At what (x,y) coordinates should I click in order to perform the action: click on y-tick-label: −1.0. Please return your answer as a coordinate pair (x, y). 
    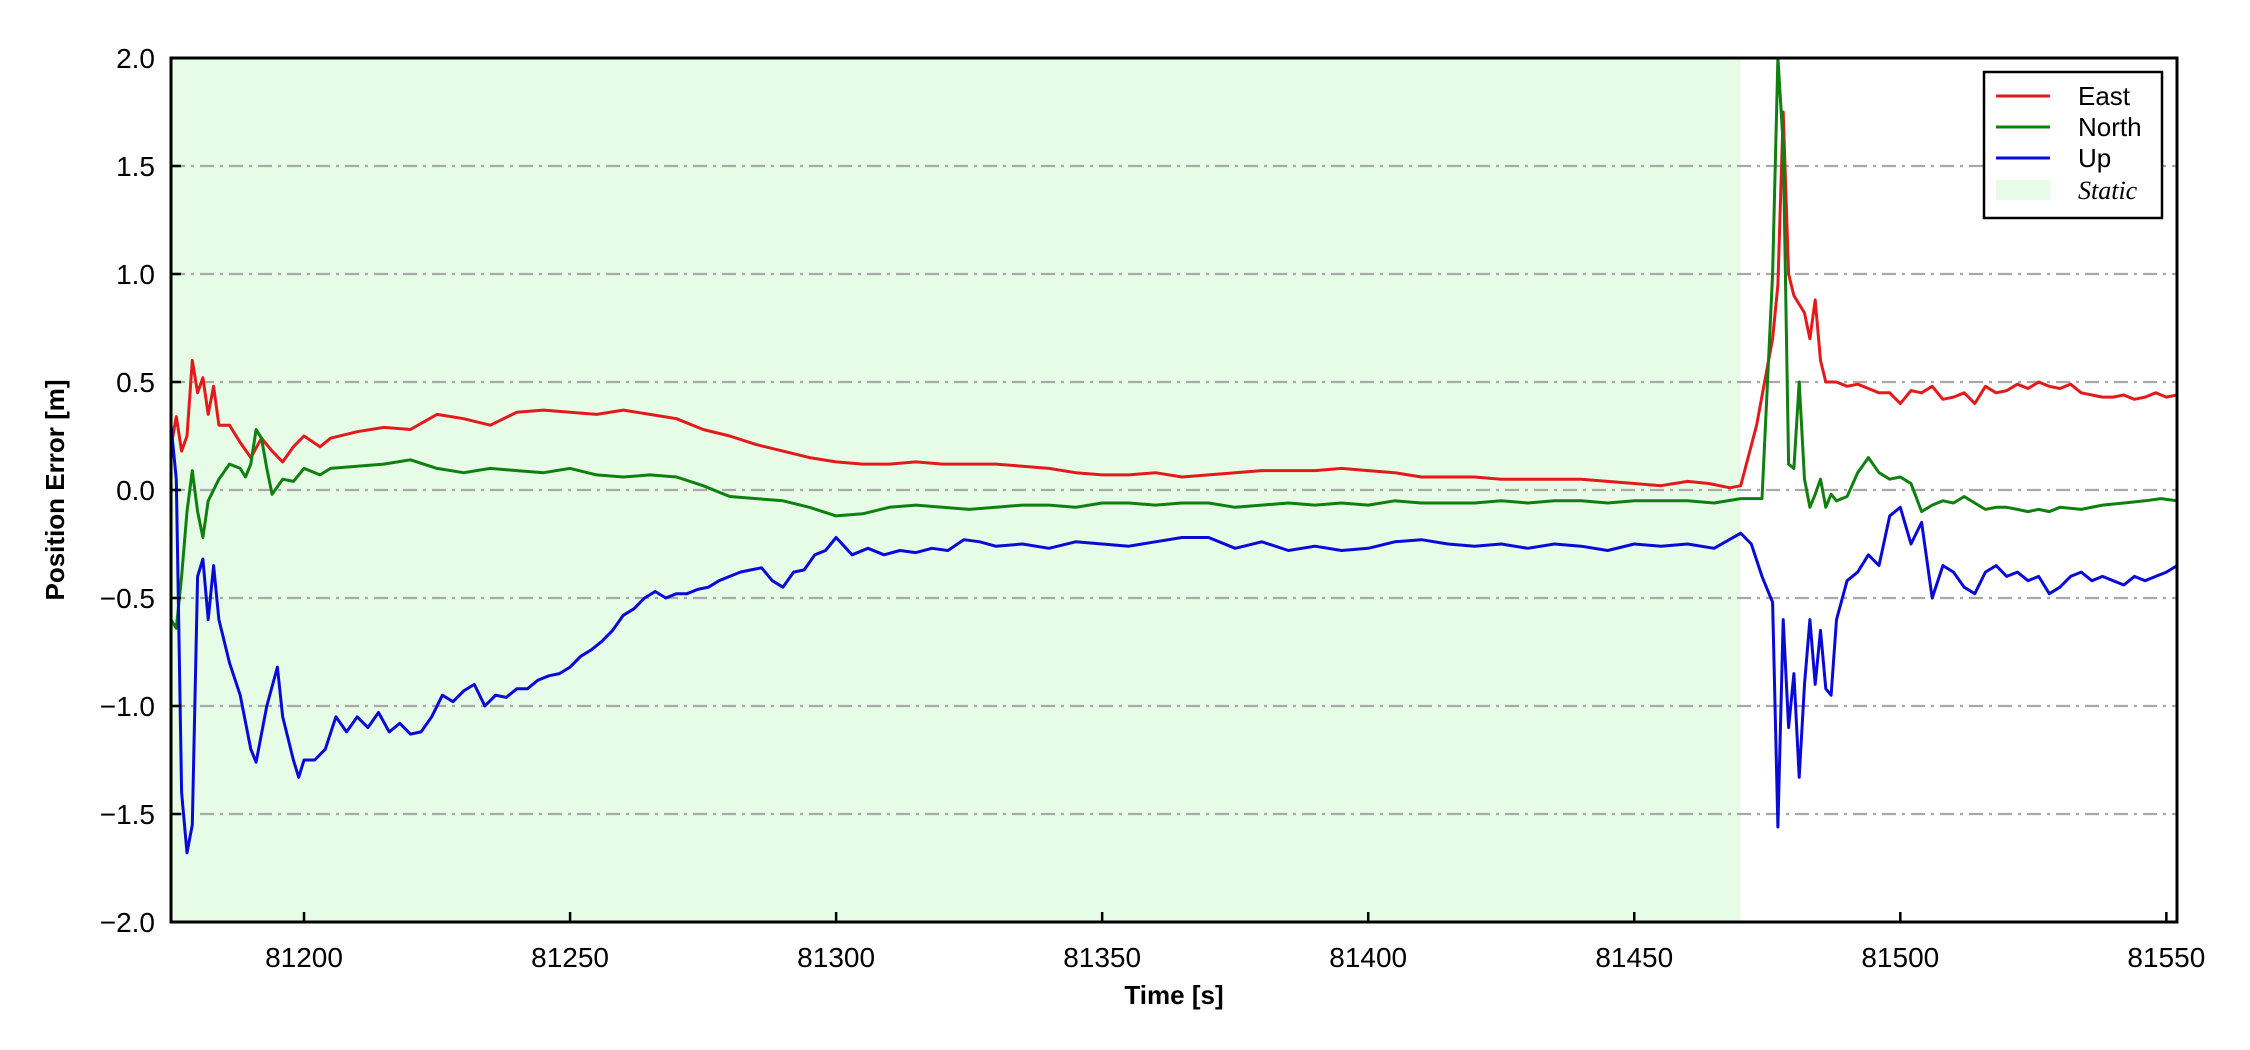
    Looking at the image, I should click on (127, 706).